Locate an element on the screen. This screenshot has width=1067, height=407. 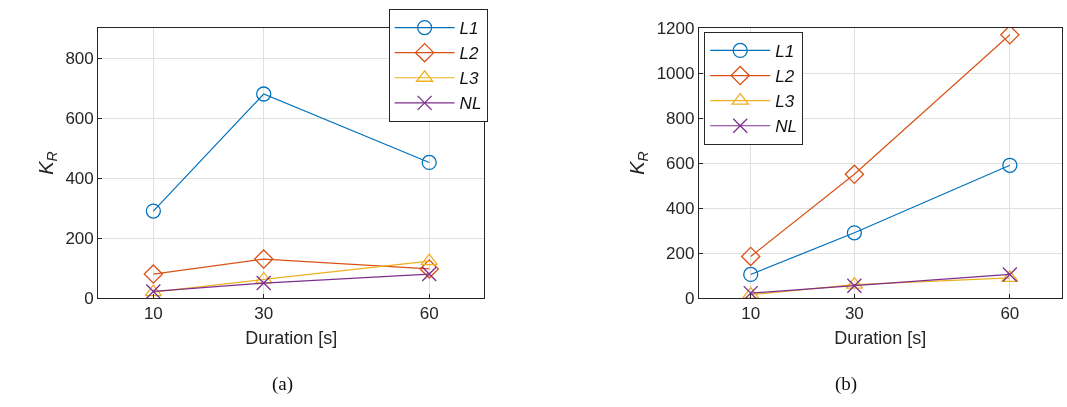
y-tick-label: 1000 is located at coordinates (675, 73).